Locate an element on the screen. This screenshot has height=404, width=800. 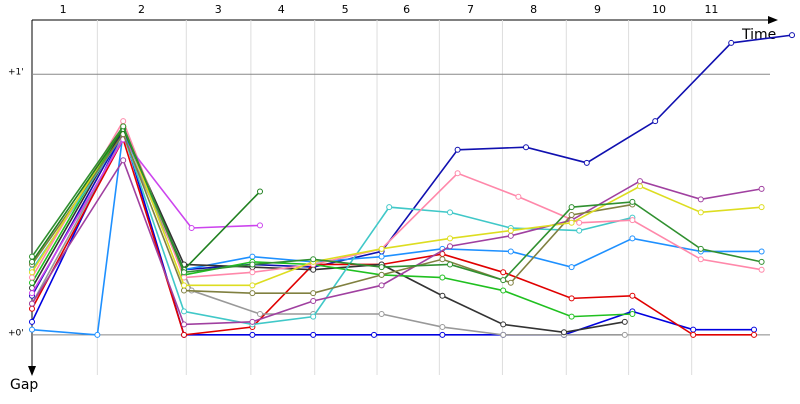
x-axis-arrow is located at coordinates (773, 20).